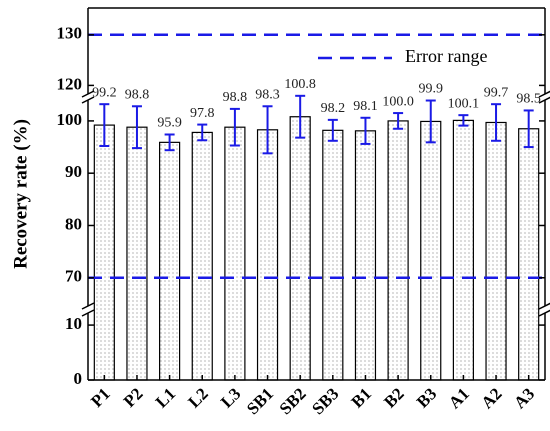  I want to click on value-label: 99.7, so click(496, 92).